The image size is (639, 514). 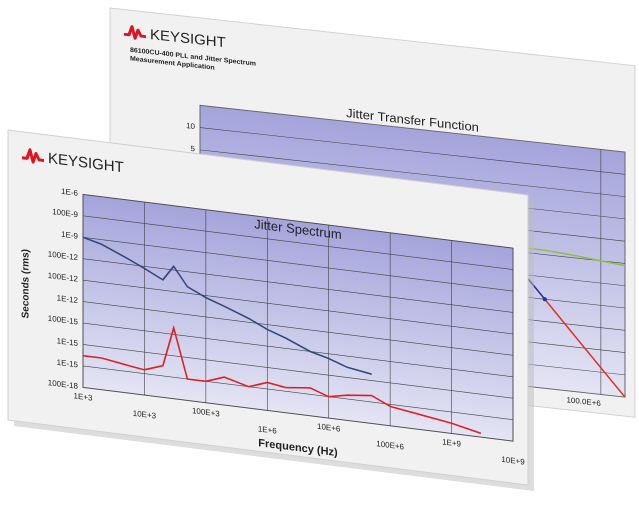 I want to click on x-tick-label: 1E+9, so click(x=451, y=442).